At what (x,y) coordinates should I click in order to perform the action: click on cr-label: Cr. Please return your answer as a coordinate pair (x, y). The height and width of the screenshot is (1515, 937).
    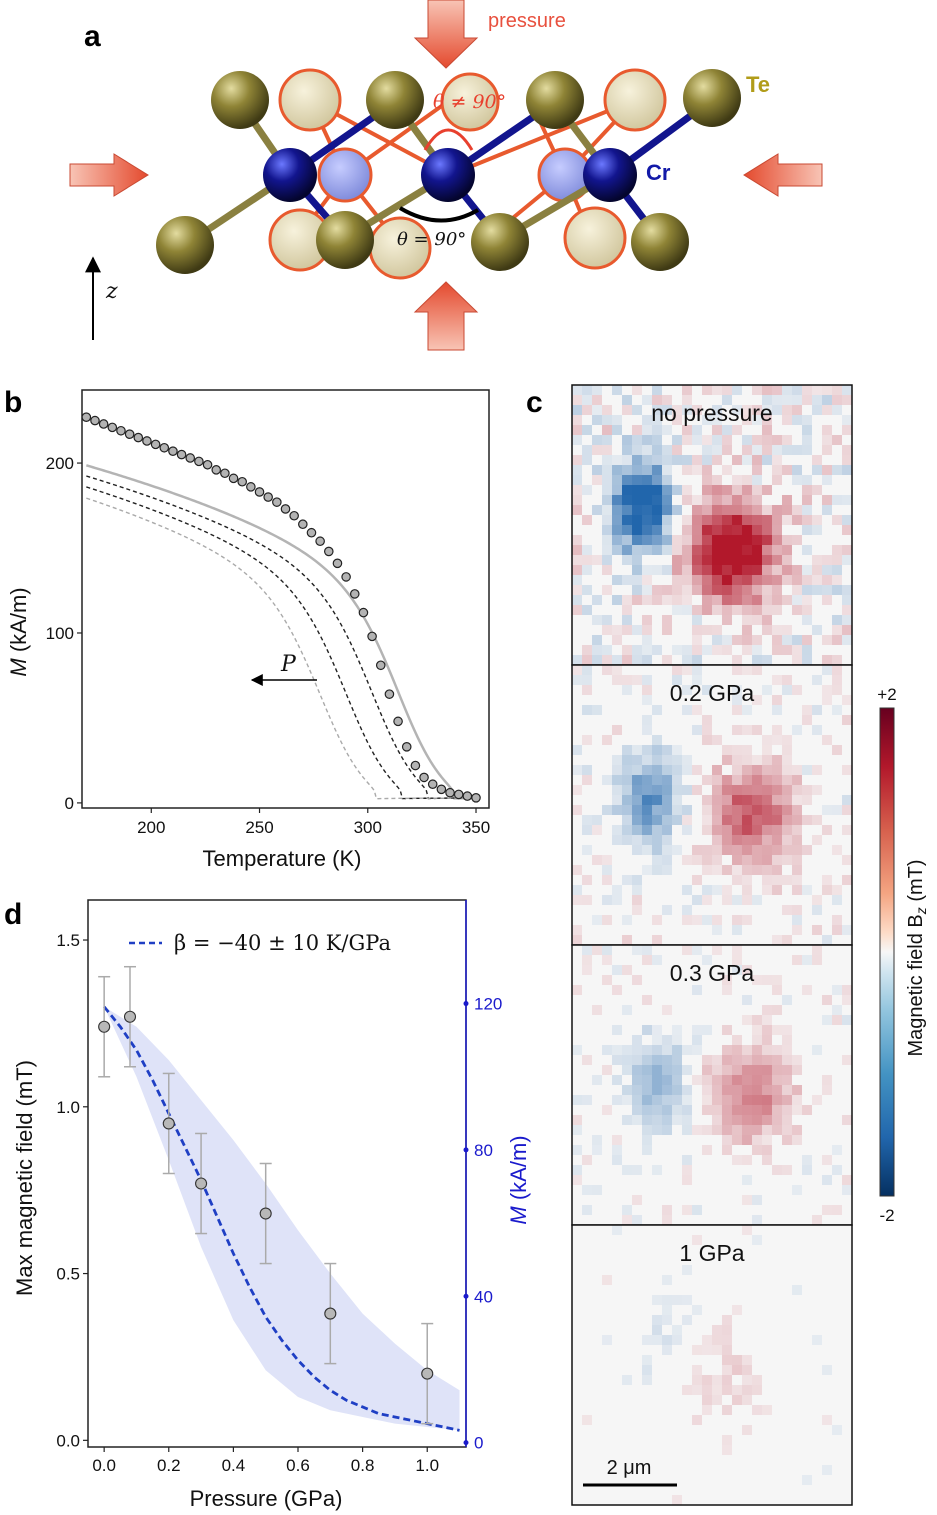
    Looking at the image, I should click on (658, 172).